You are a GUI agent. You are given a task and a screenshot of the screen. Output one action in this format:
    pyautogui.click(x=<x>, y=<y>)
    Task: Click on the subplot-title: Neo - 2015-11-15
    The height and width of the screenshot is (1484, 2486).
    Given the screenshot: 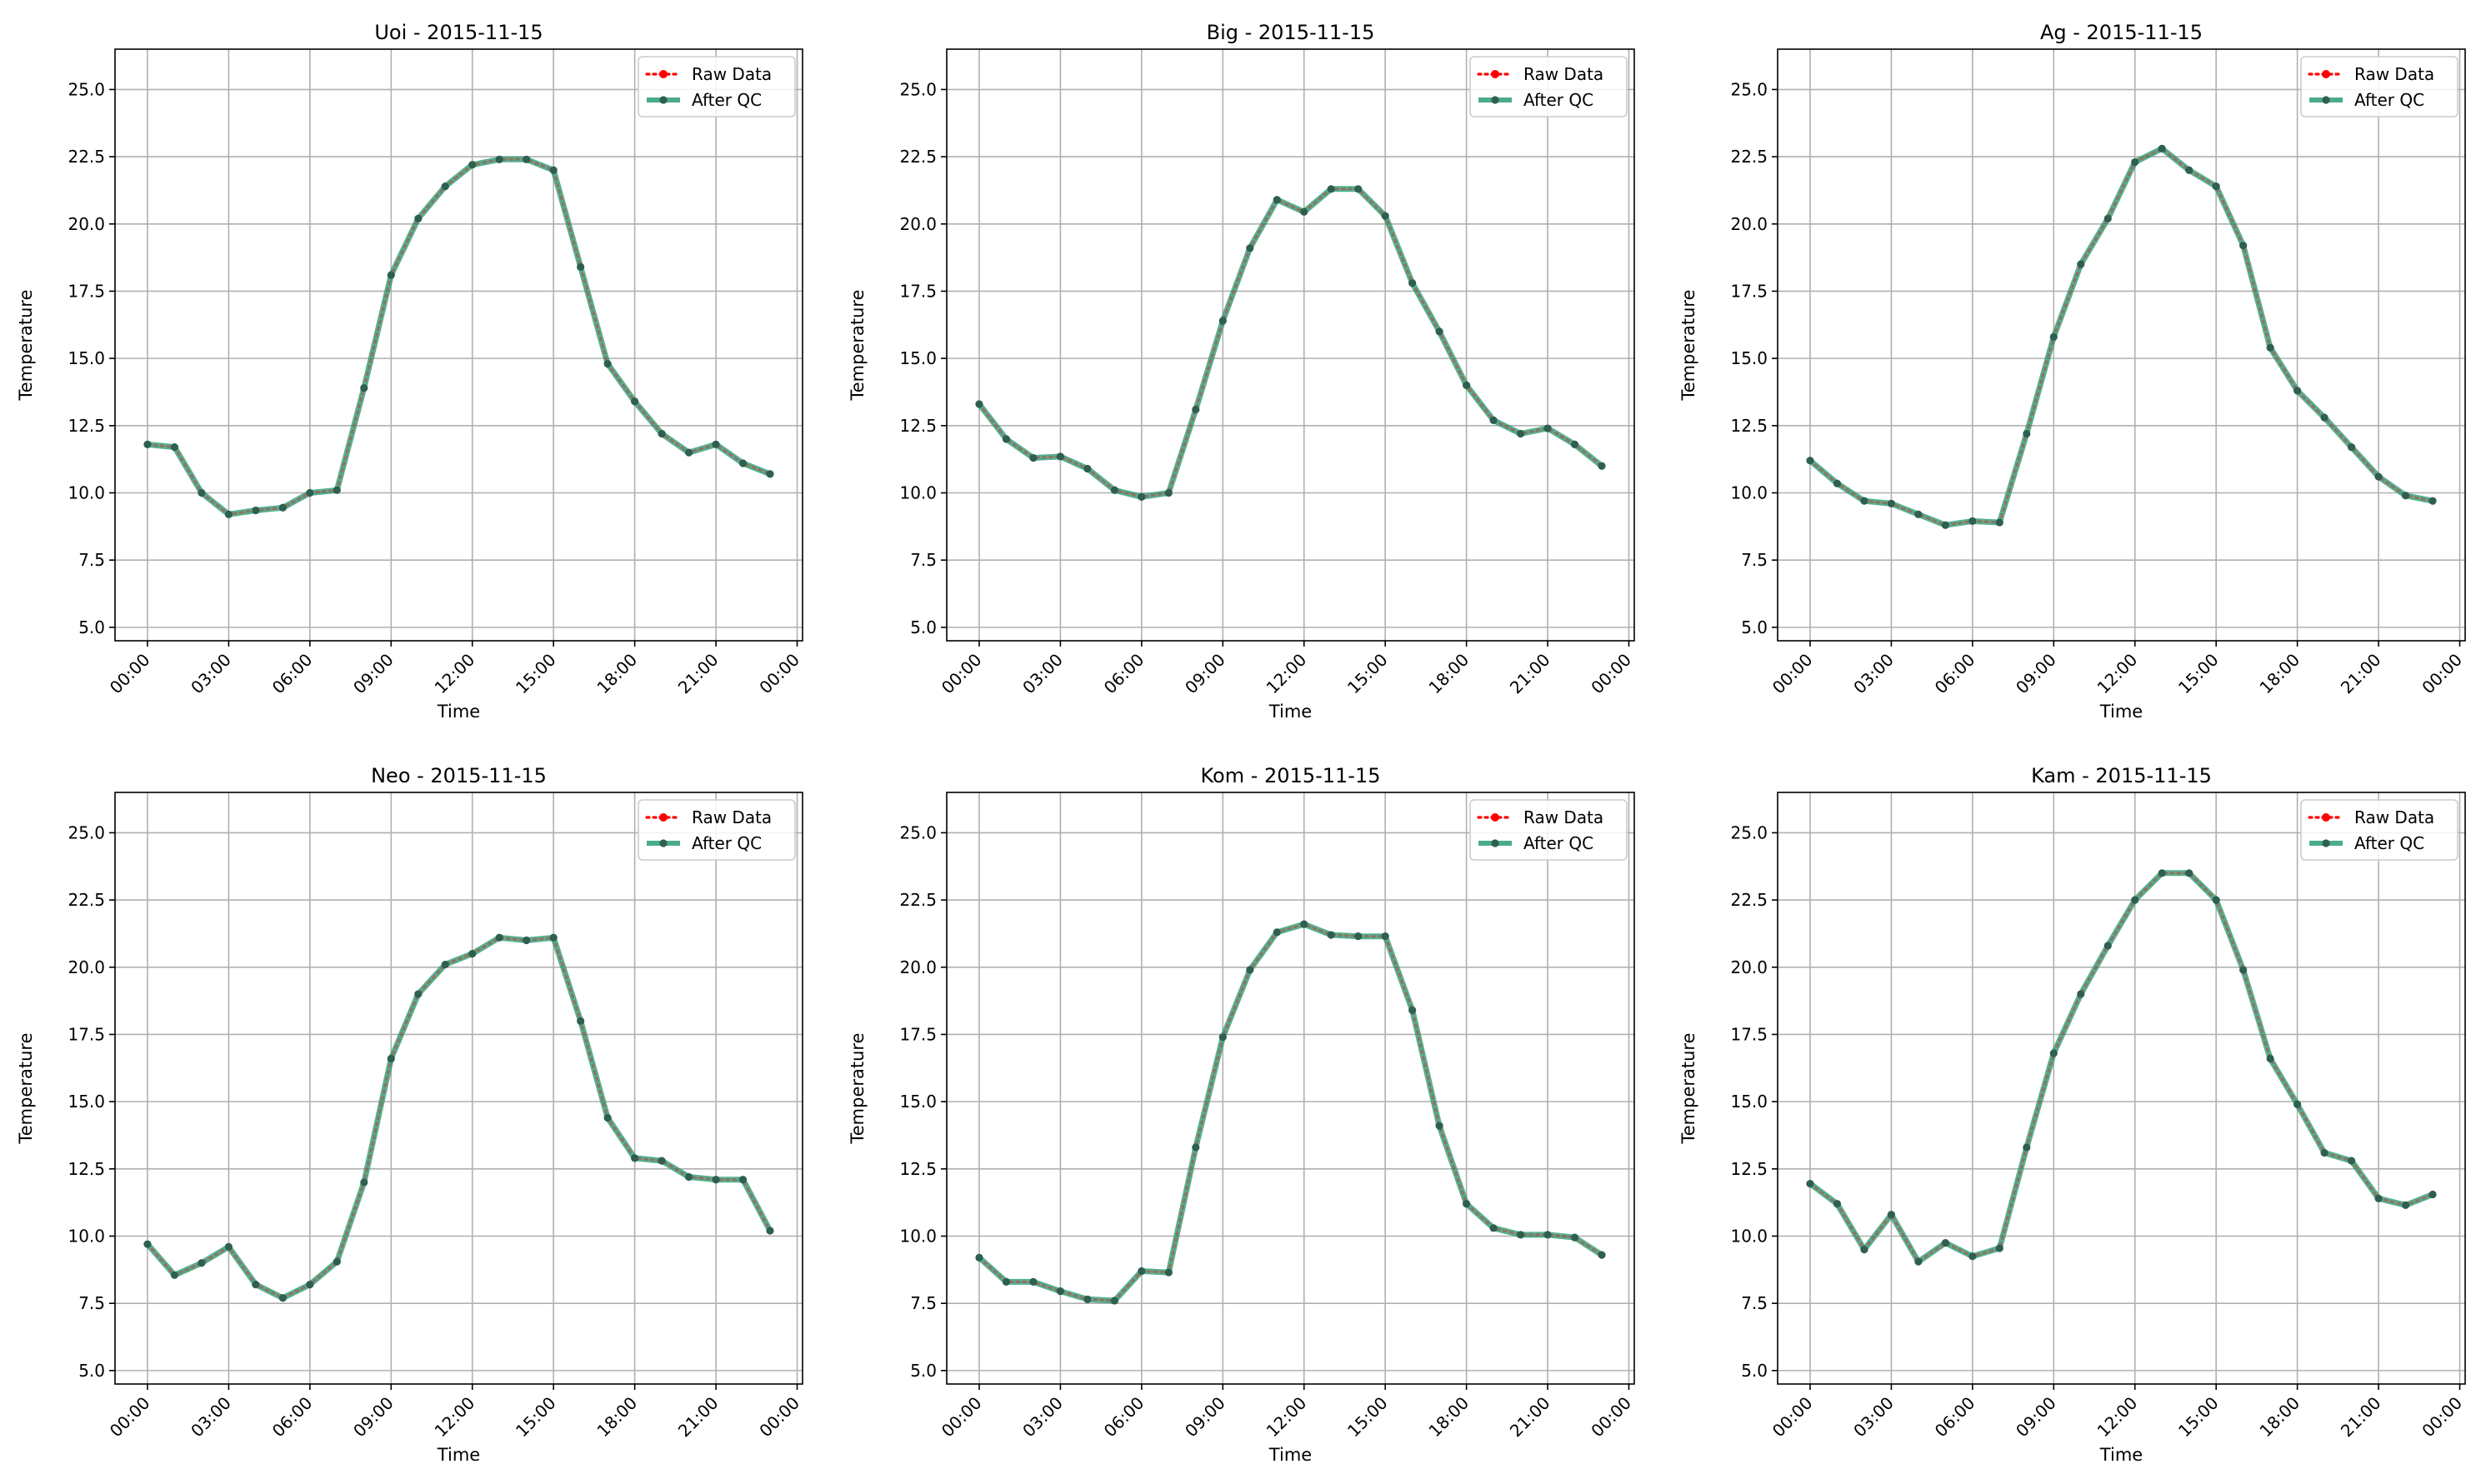 What is the action you would take?
    pyautogui.click(x=459, y=775)
    